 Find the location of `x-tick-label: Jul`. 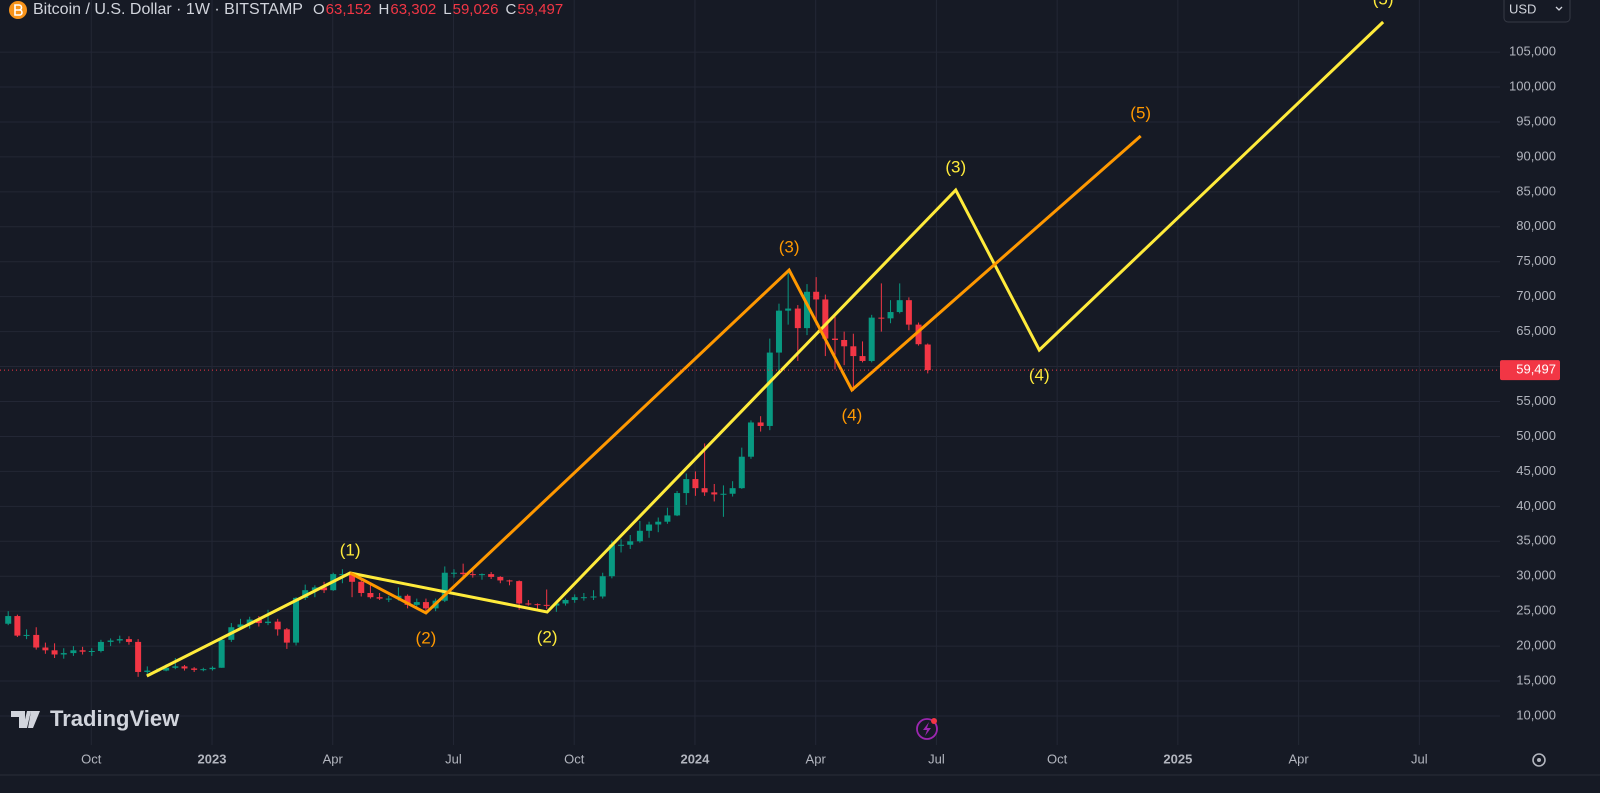

x-tick-label: Jul is located at coordinates (453, 758).